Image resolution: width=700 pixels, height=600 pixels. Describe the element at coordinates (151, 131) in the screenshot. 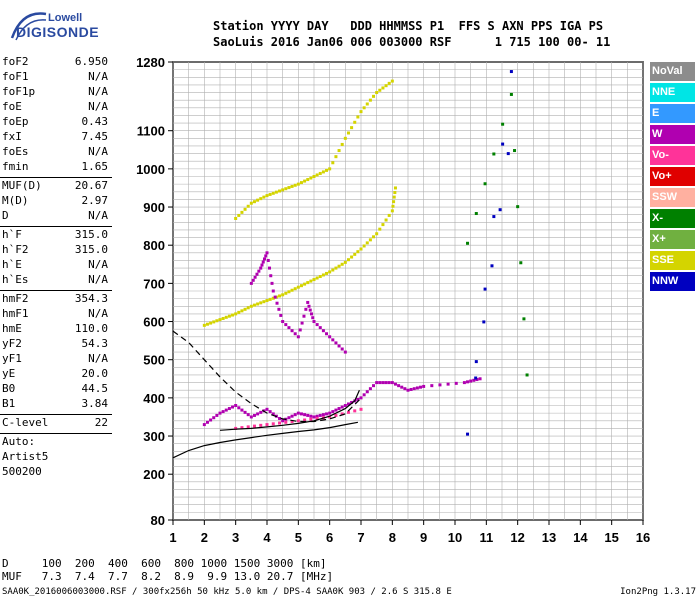

I see `y-tick-label: 1100` at that location.